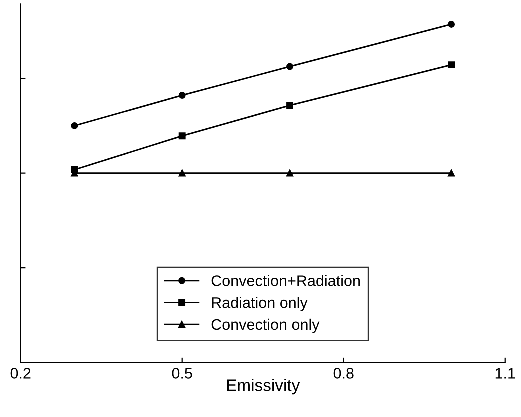 The width and height of the screenshot is (521, 417). Describe the element at coordinates (20, 373) in the screenshot. I see `x-tick-label: 0.2` at that location.